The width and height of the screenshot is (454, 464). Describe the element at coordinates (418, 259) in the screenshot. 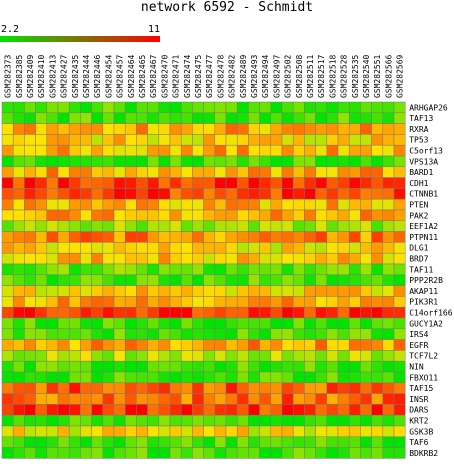

I see `row-label: BRD7` at that location.